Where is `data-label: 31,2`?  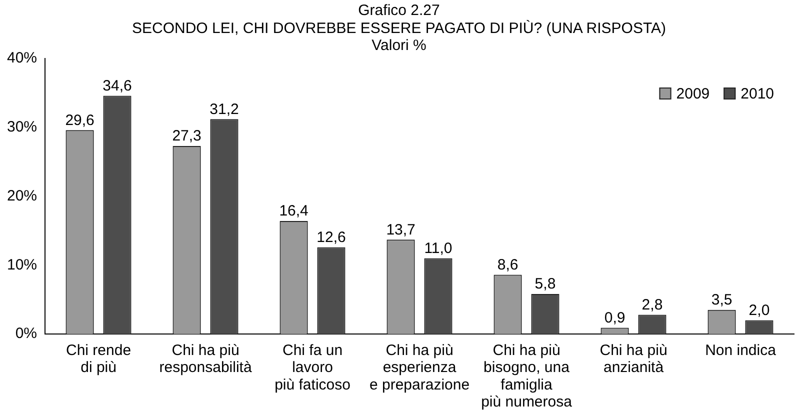 data-label: 31,2 is located at coordinates (224, 109).